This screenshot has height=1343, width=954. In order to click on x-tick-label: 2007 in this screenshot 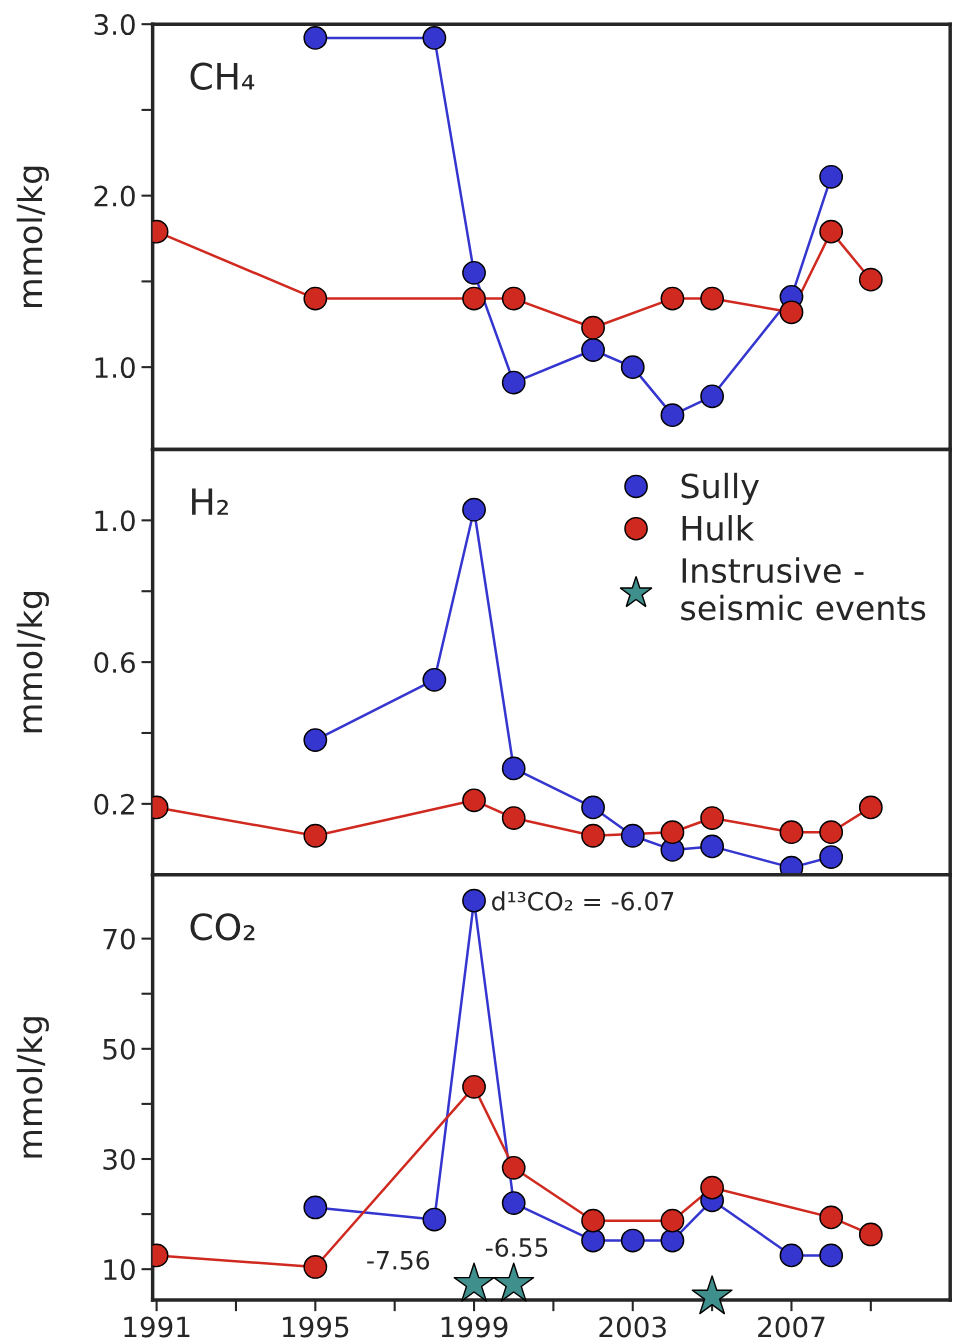, I will do `click(791, 1327)`.